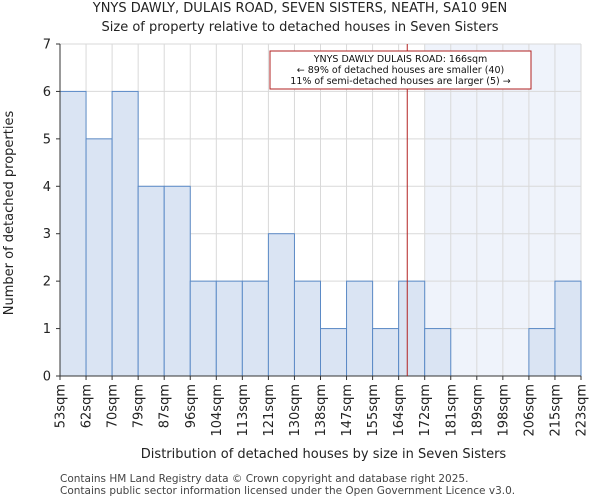 The width and height of the screenshot is (600, 500). I want to click on x-tick-label: 164sqm, so click(399, 410).